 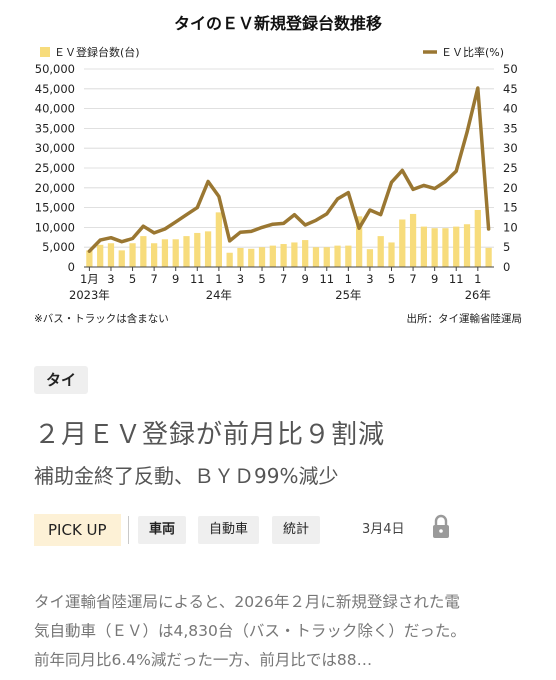 What do you see at coordinates (247, 602) in the screenshot?
I see `excerpt-line: タイ運輸省陸運局によると、2026年２月に新規登録された電` at bounding box center [247, 602].